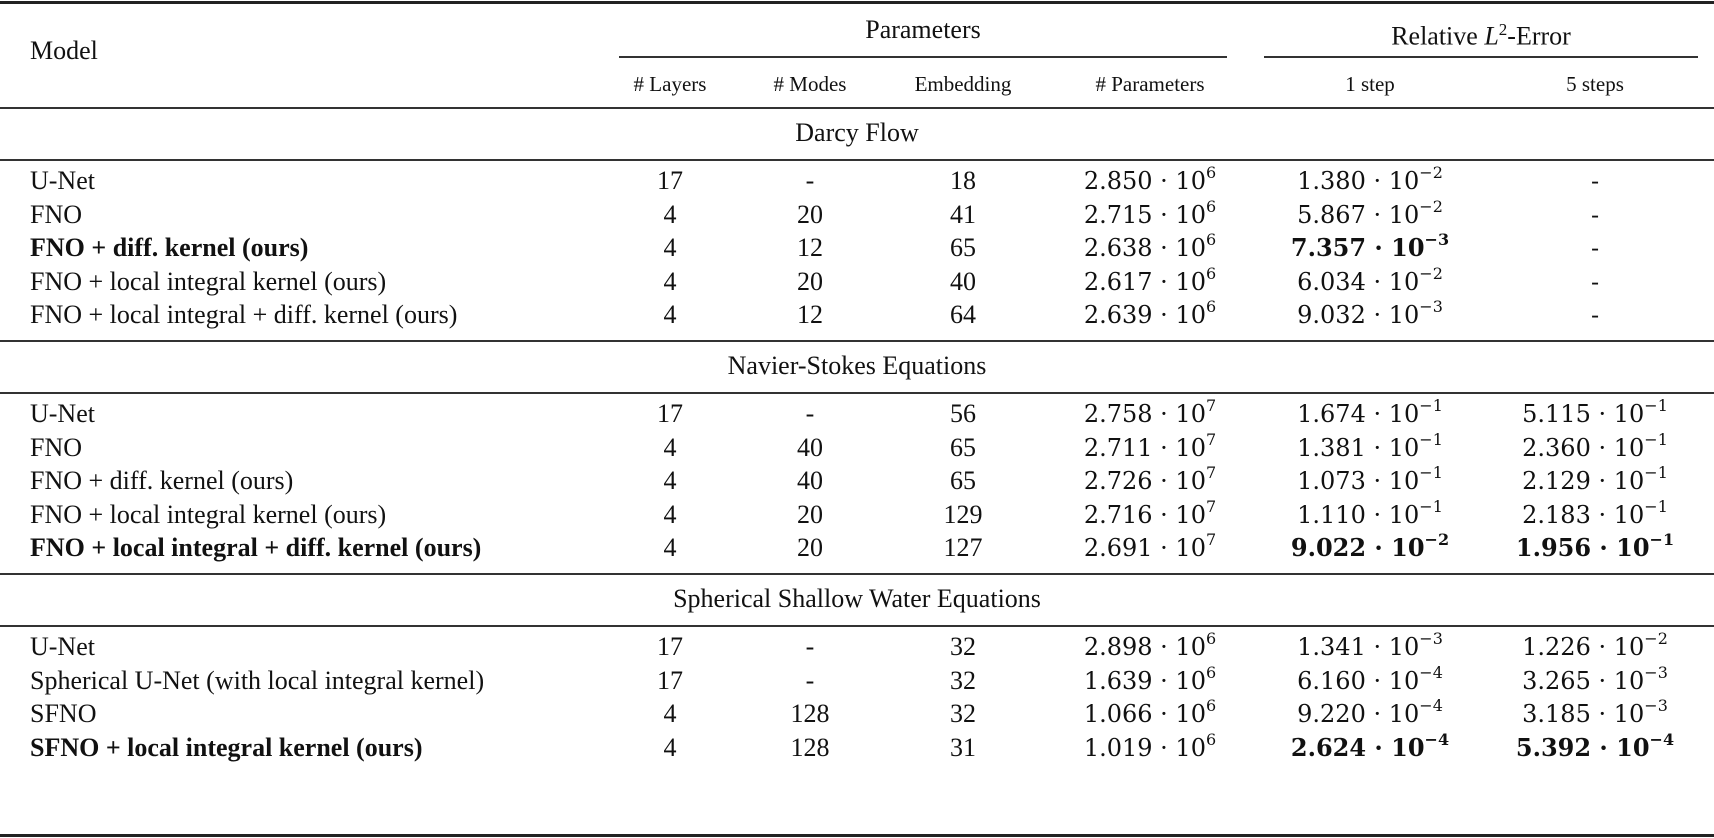  Describe the element at coordinates (1370, 645) in the screenshot. I see `error-1-step-cell: 1.341 · 10⁻³` at that location.